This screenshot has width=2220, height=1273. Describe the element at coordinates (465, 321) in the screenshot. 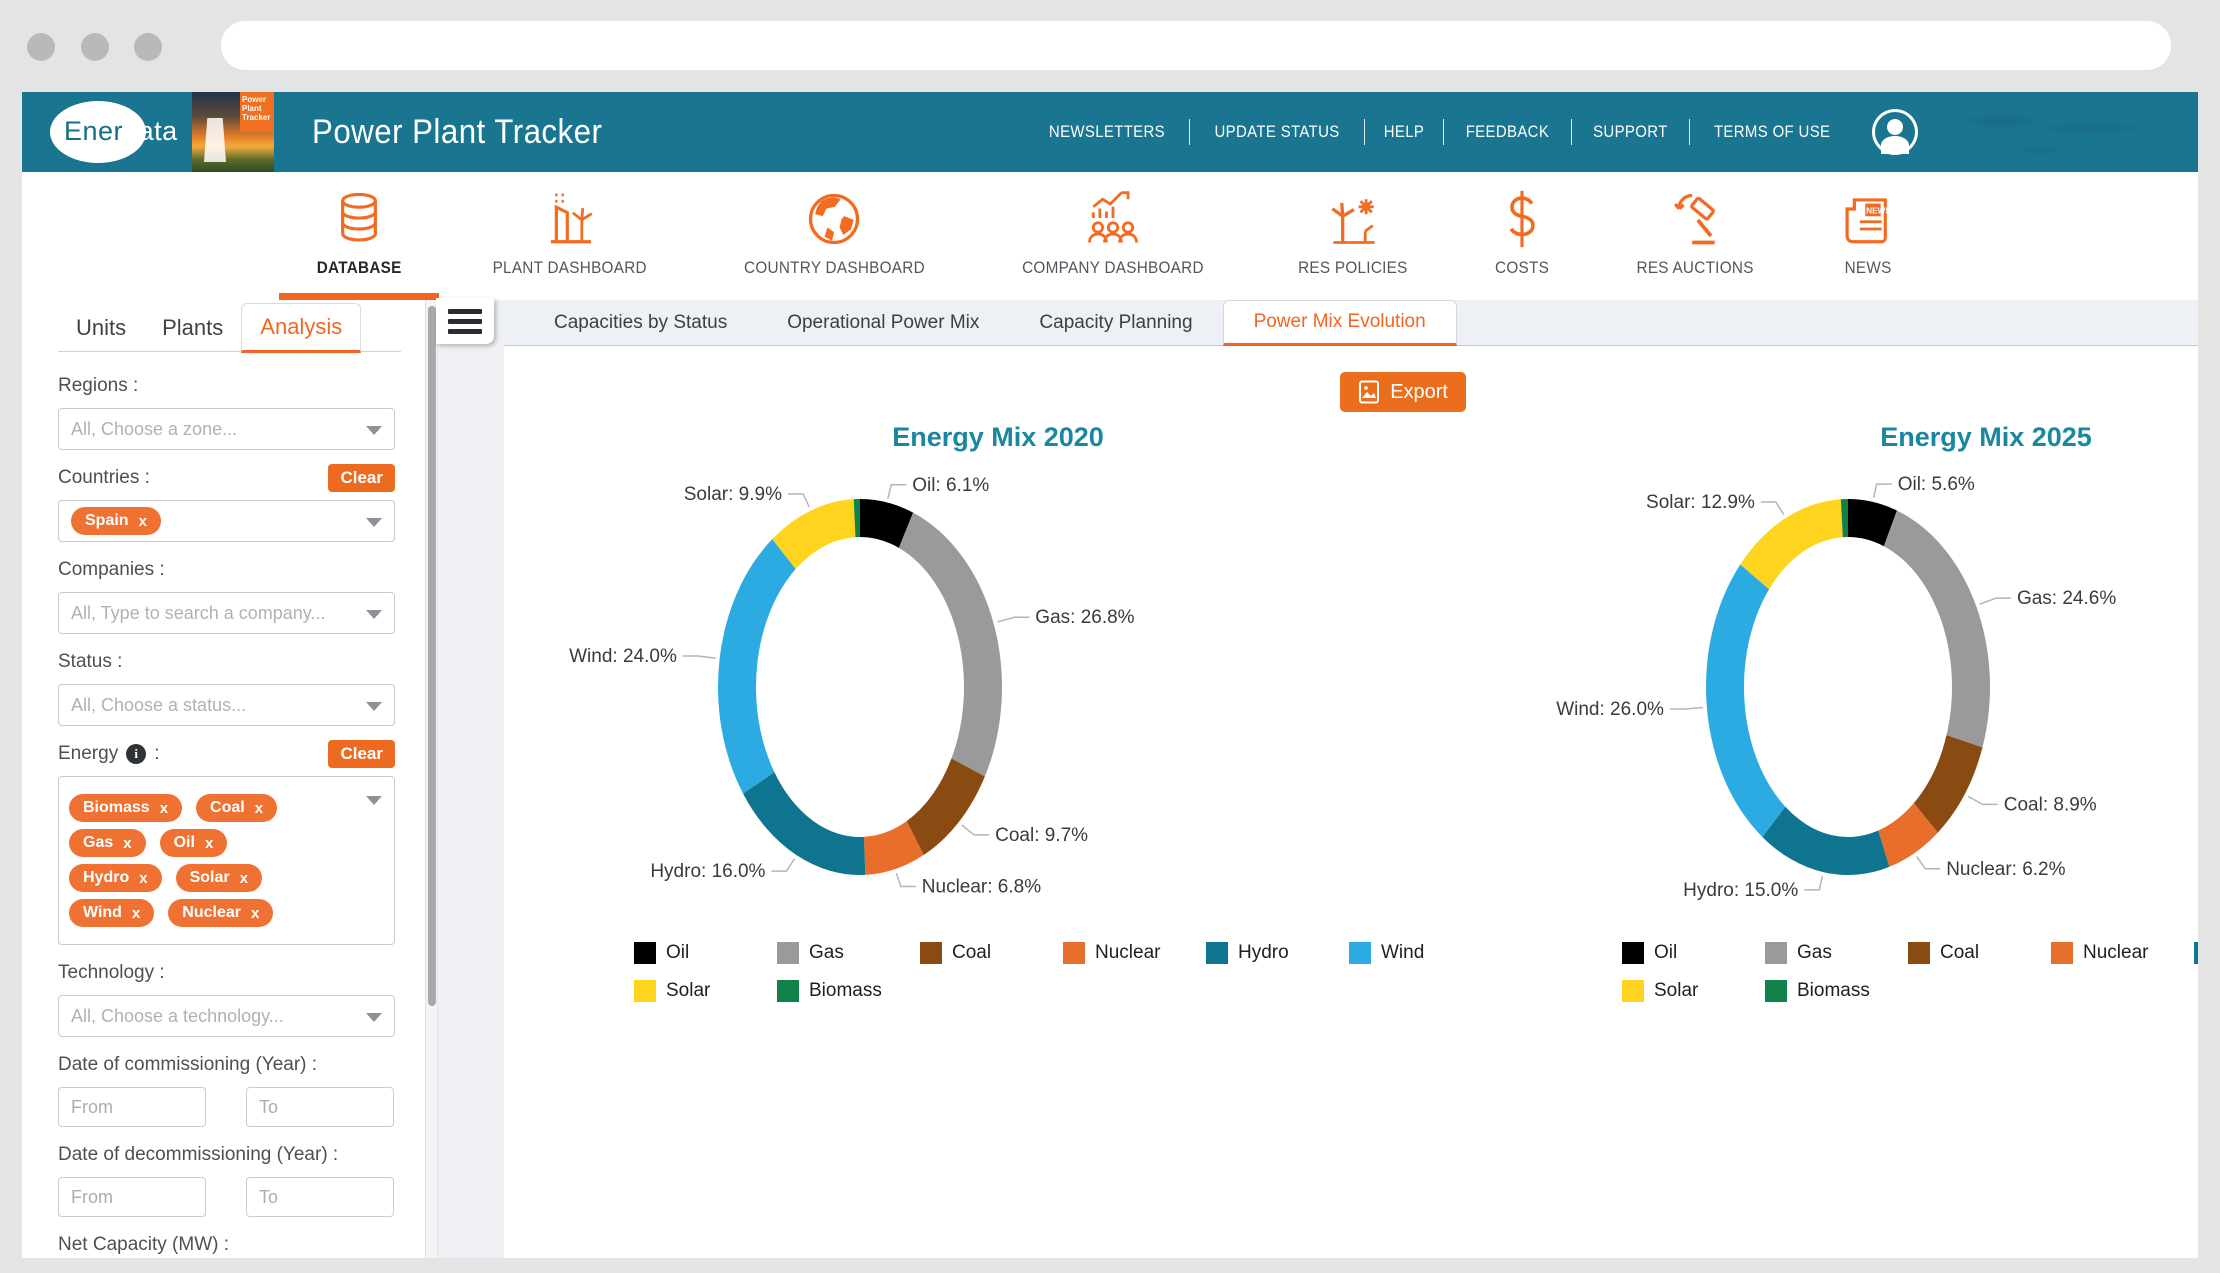

I see `collapse-sidebar-button` at that location.